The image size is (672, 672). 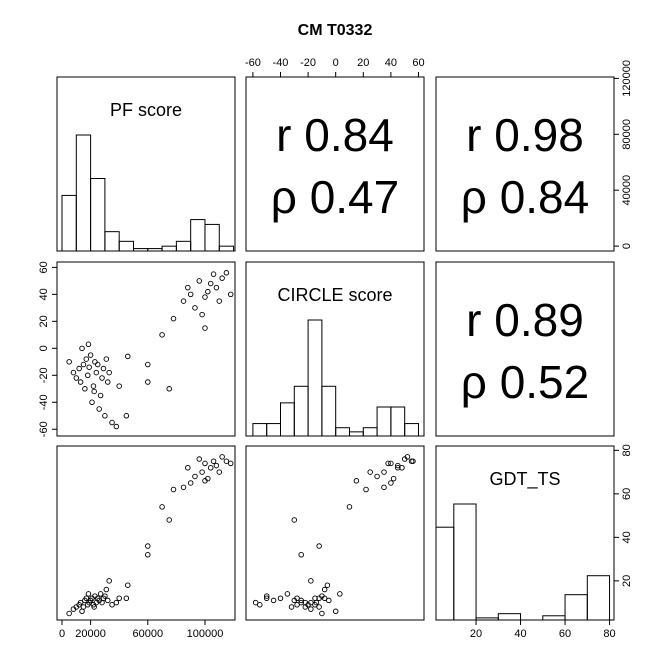 I want to click on y-tick-label: 0, so click(x=627, y=246).